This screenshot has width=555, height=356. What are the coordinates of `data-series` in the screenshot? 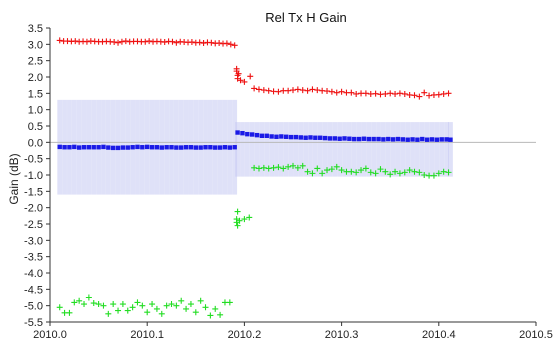 It's located at (255, 140).